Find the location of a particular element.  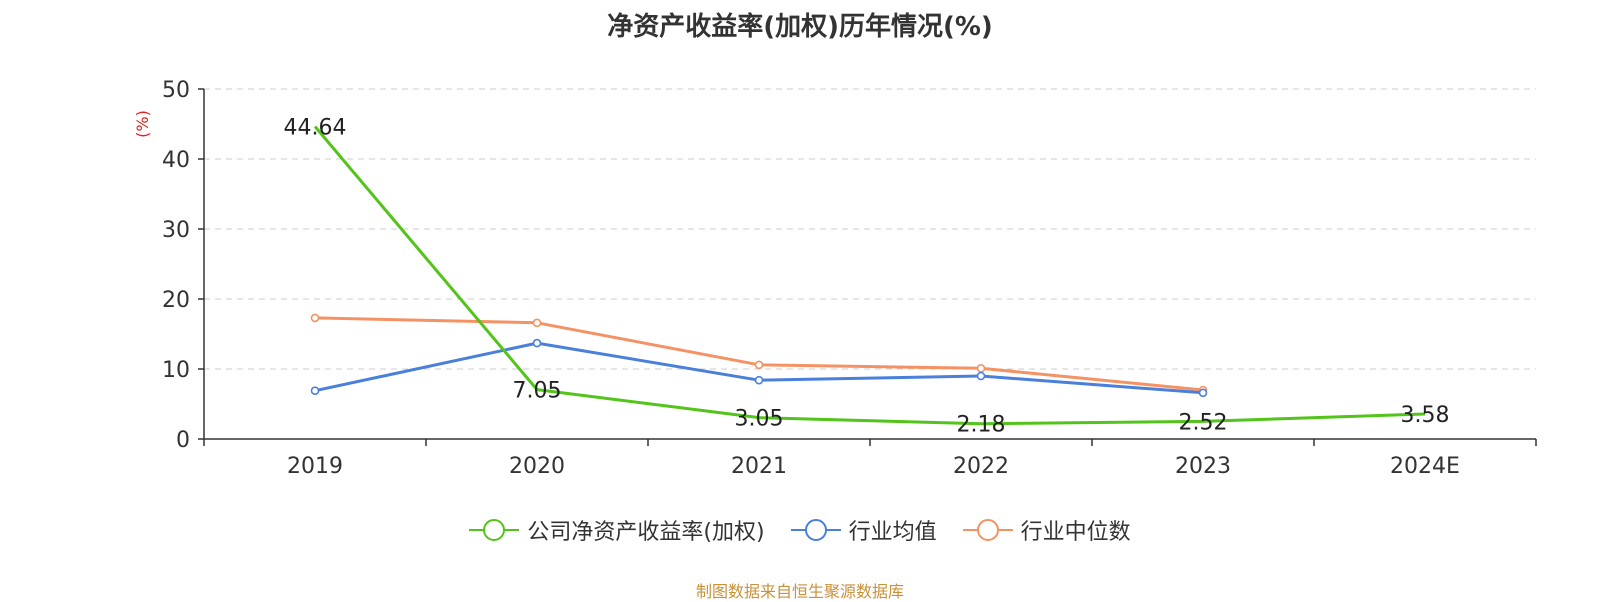

legend: 公司净资产收益率(加权) 行业均值 行业中位数 is located at coordinates (800, 530).